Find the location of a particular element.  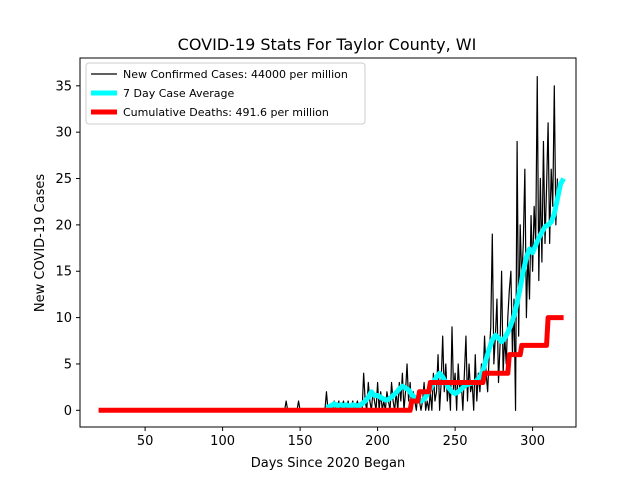

legend-entry-cumulative-deaths: Cumulative Deaths: 491.6 per million is located at coordinates (210, 112).